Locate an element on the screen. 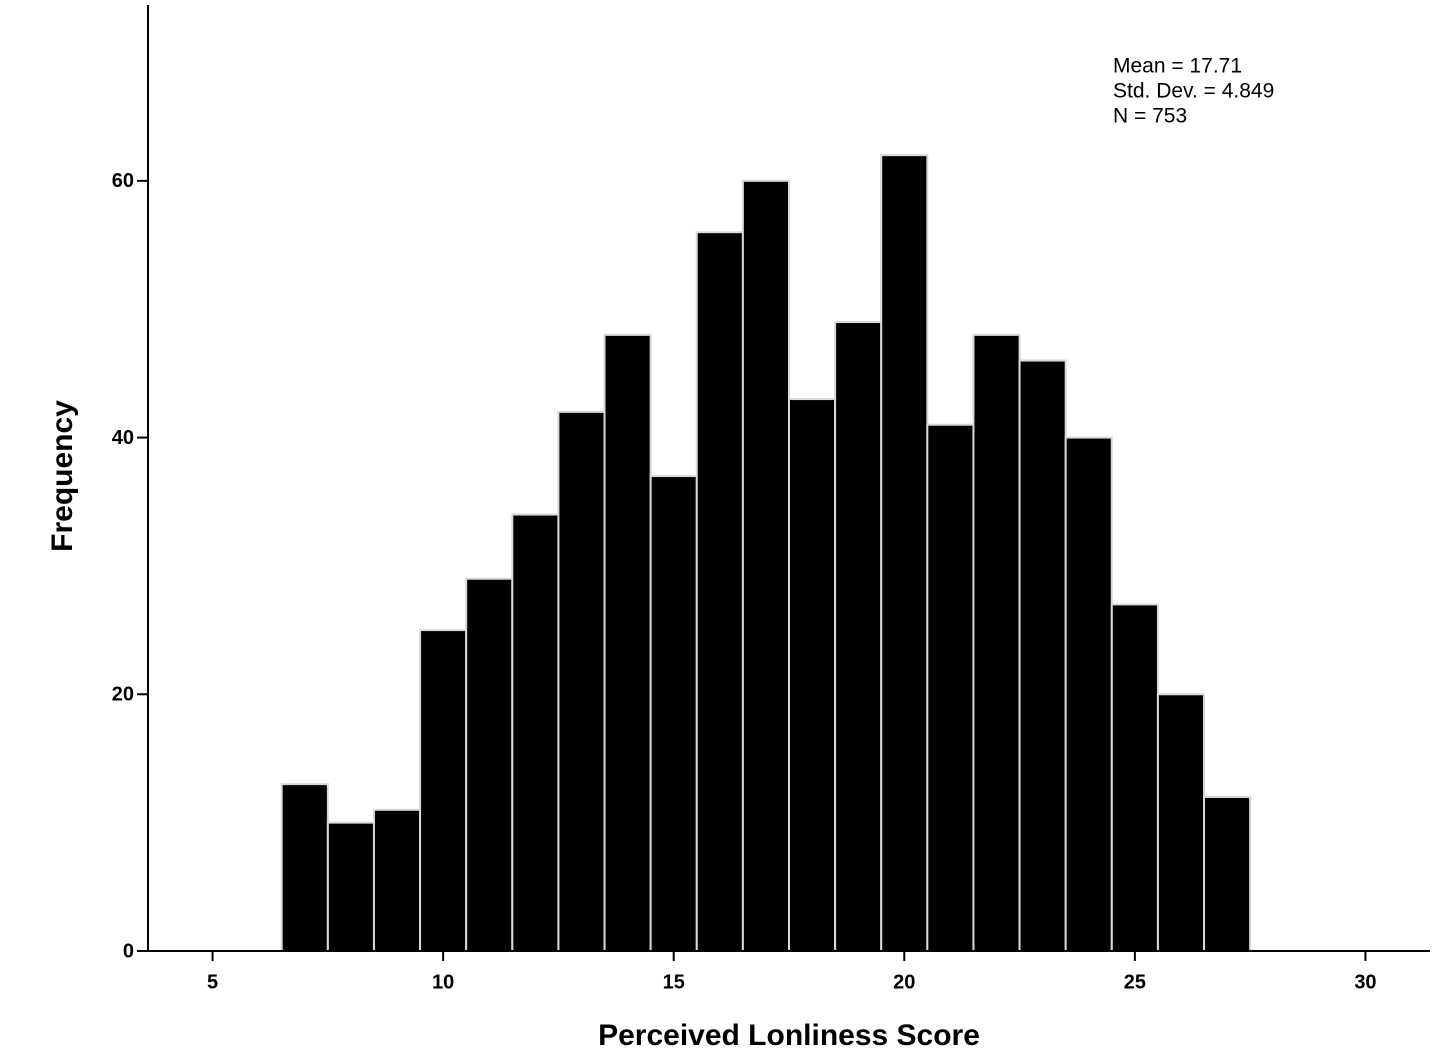 The image size is (1448, 1062). stats-annotation: Mean = 17.71 is located at coordinates (1177, 66).